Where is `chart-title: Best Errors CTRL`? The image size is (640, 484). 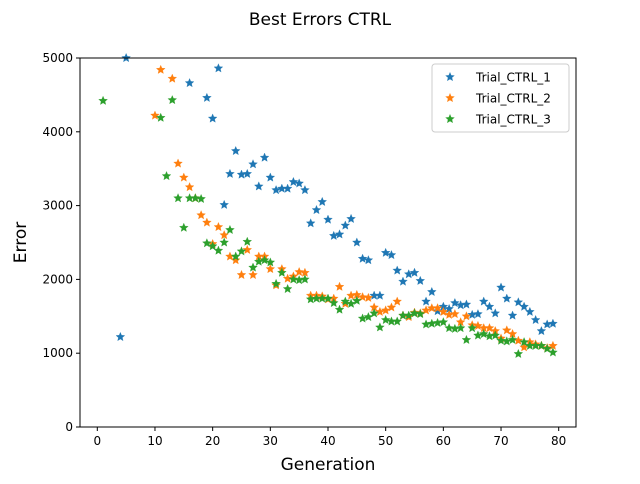 chart-title: Best Errors CTRL is located at coordinates (320, 20).